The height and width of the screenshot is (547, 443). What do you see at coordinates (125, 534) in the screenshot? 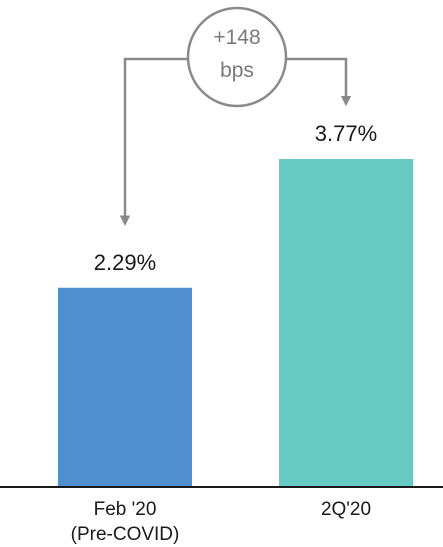
I see `x-tick-sublabel: (Pre-COVID)` at bounding box center [125, 534].